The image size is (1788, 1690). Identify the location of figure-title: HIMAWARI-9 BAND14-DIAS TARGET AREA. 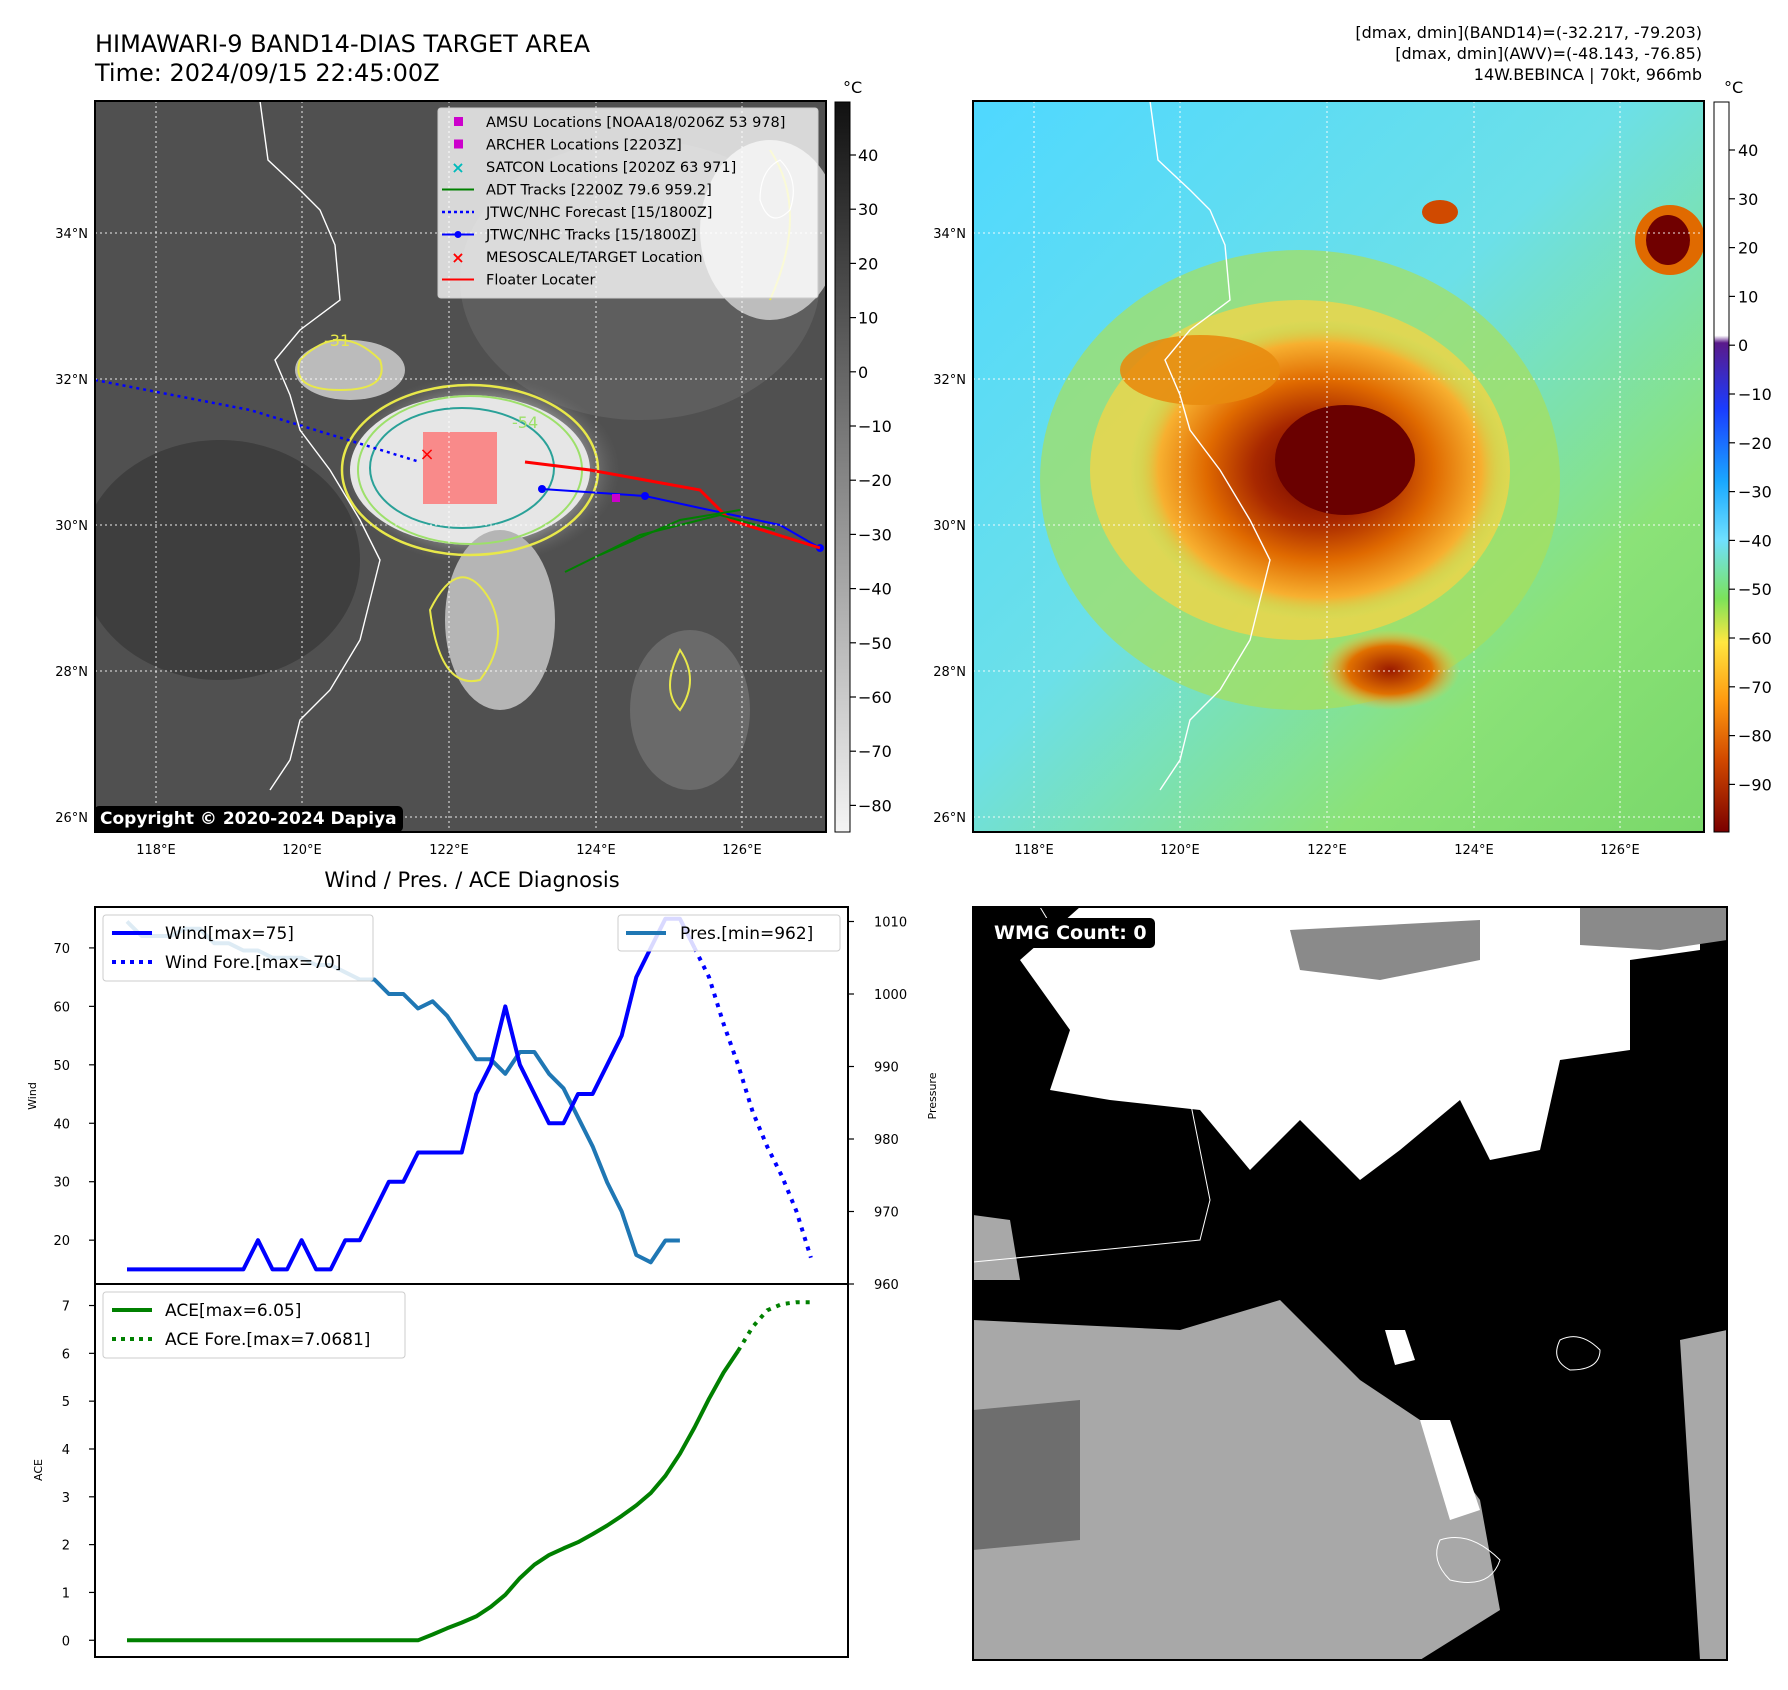
(343, 44).